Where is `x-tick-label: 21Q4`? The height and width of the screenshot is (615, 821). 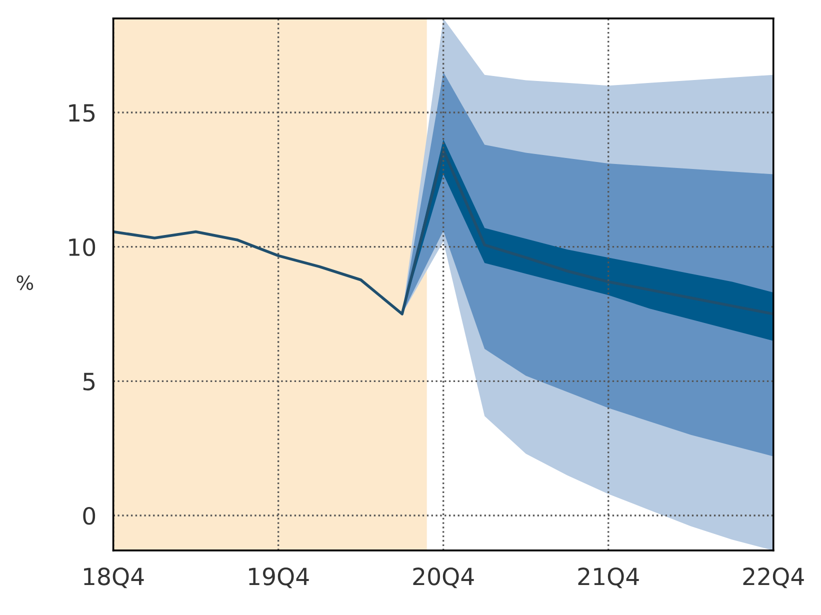 x-tick-label: 21Q4 is located at coordinates (608, 578).